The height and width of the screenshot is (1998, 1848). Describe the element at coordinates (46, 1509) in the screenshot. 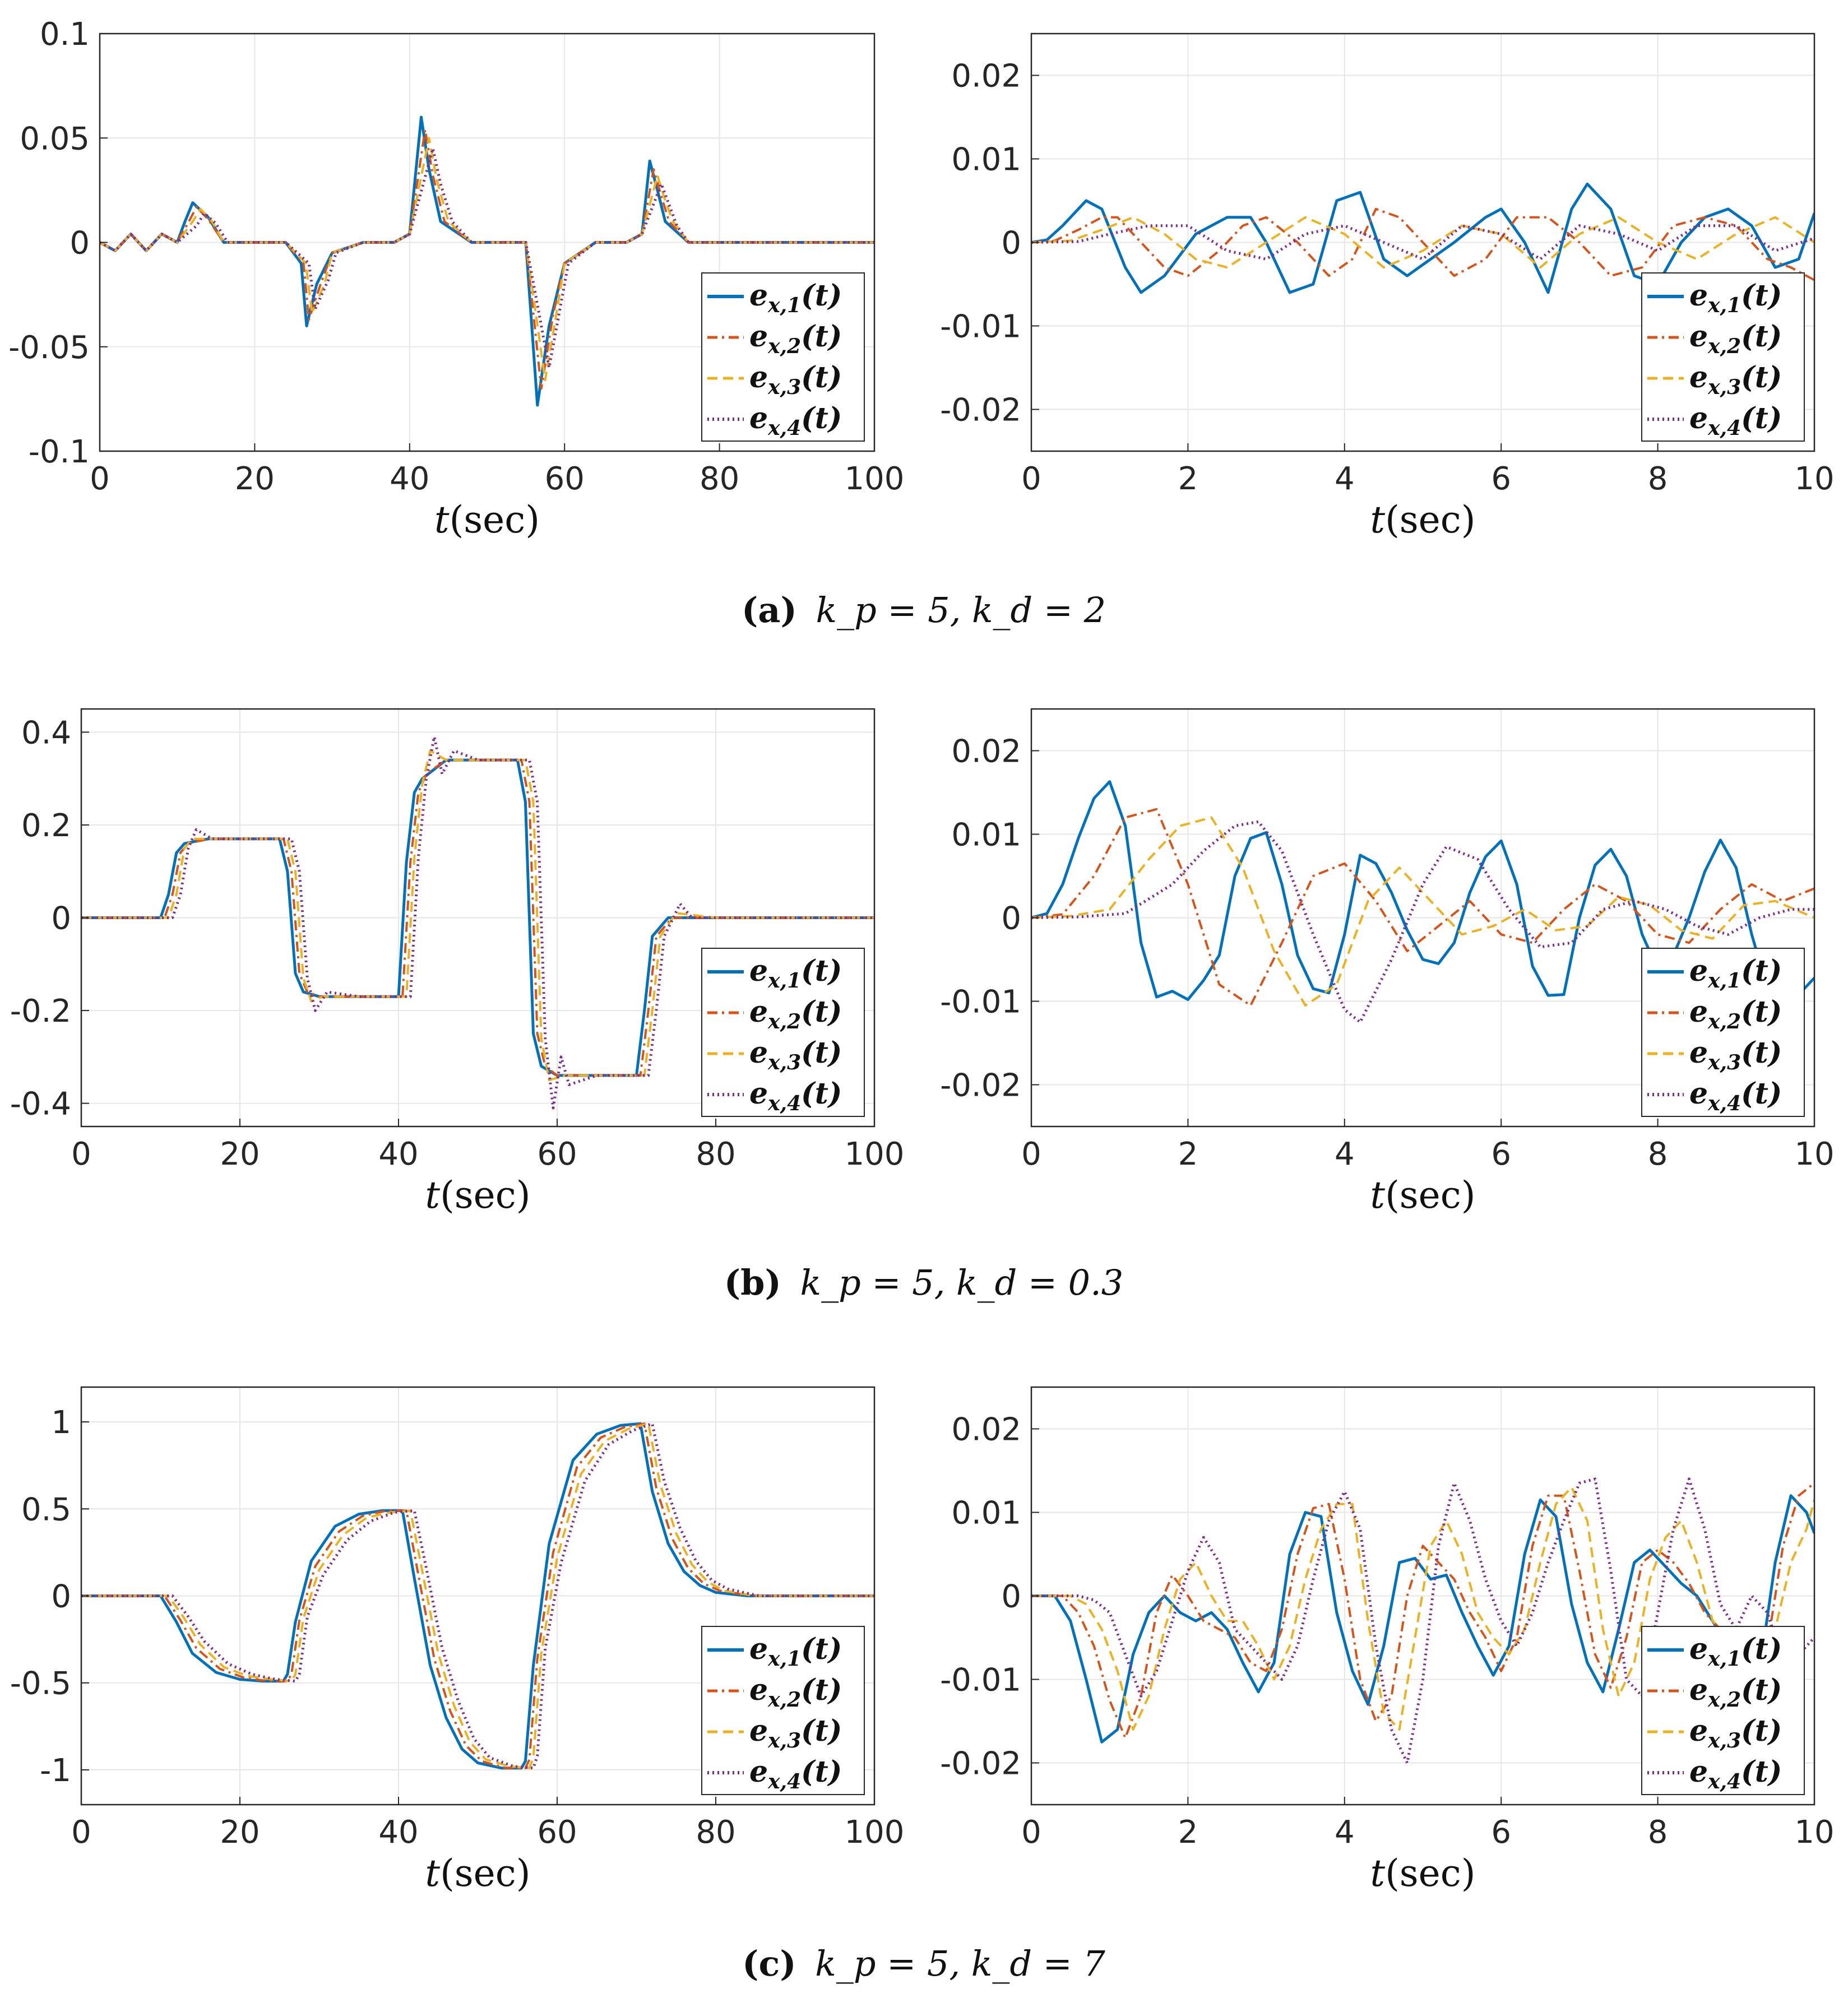

I see `y-tick-label: 0.5` at that location.